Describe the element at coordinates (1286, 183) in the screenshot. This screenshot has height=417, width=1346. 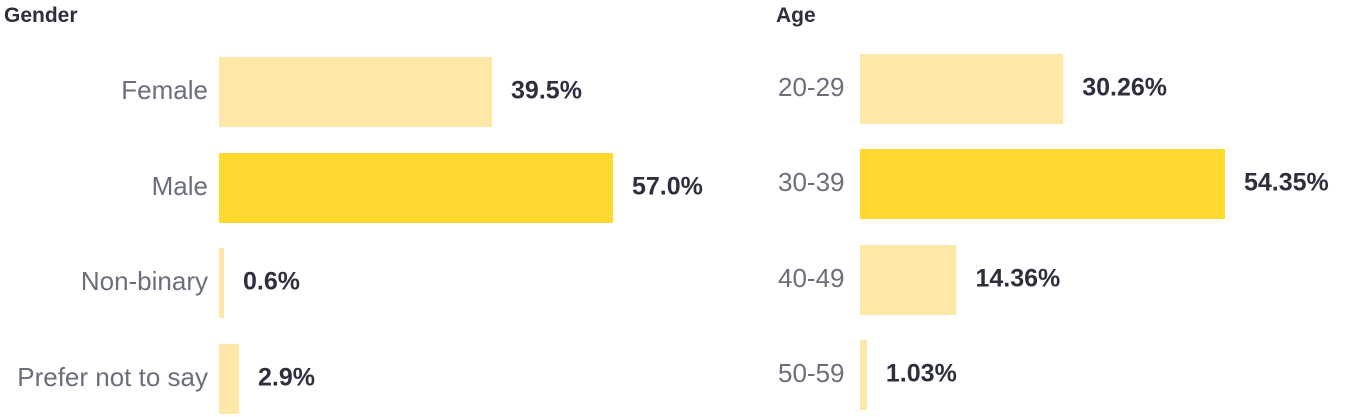
I see `age-value-label: 54.35%` at that location.